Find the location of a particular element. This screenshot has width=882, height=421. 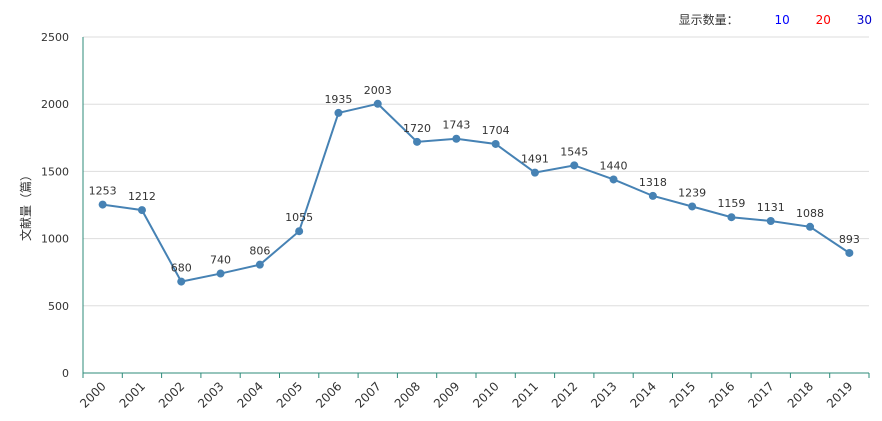

x-tick-label: 2002 is located at coordinates (171, 394).